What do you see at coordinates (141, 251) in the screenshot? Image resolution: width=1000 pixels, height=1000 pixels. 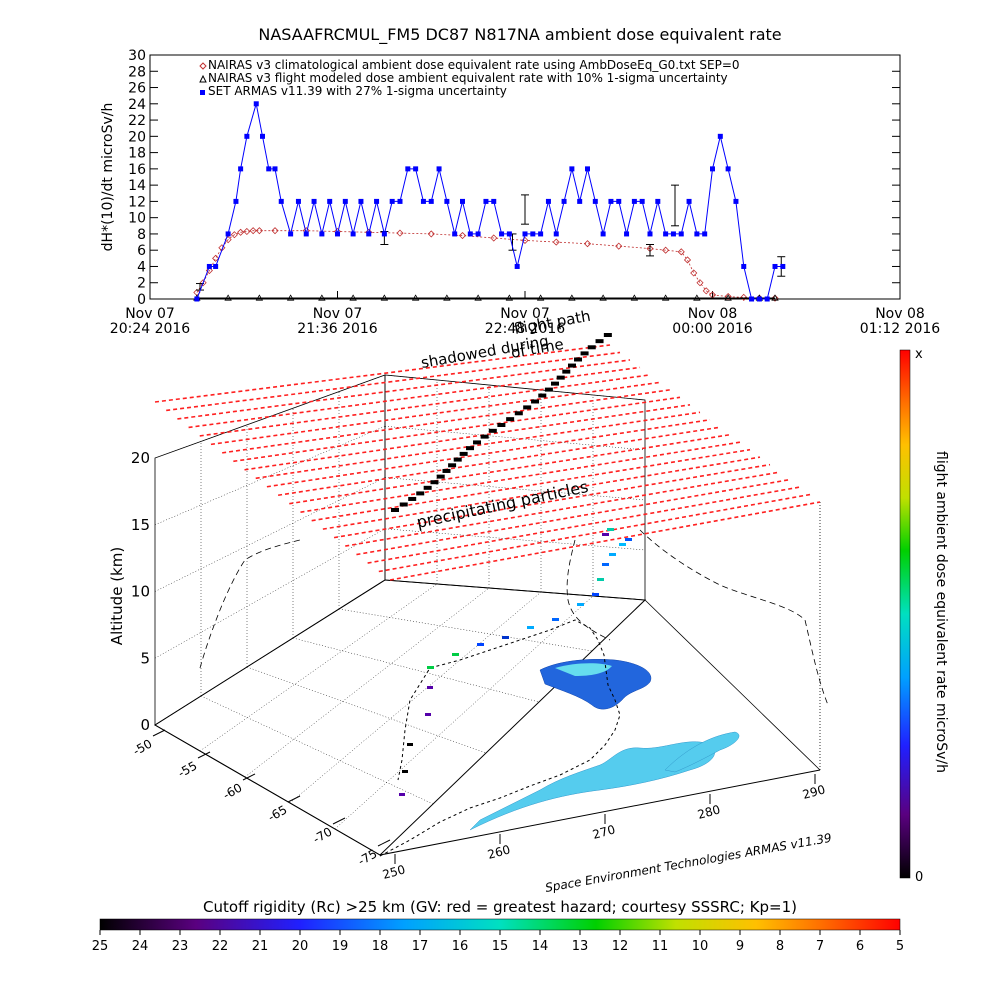 I see `y-tick-label: 6` at bounding box center [141, 251].